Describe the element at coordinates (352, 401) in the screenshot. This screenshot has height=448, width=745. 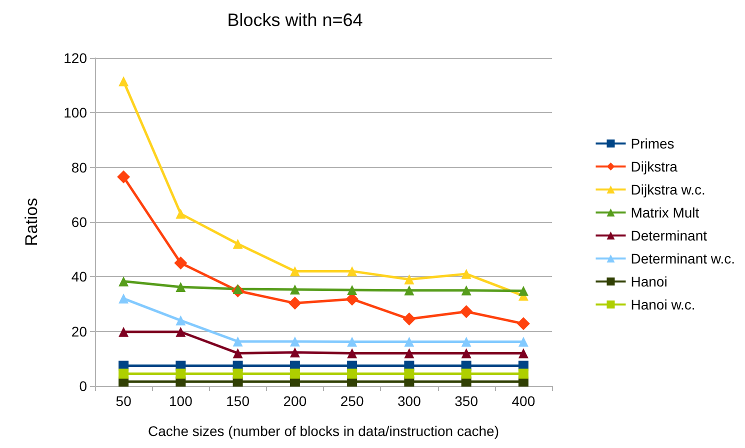
I see `x-tick-label: 250` at that location.